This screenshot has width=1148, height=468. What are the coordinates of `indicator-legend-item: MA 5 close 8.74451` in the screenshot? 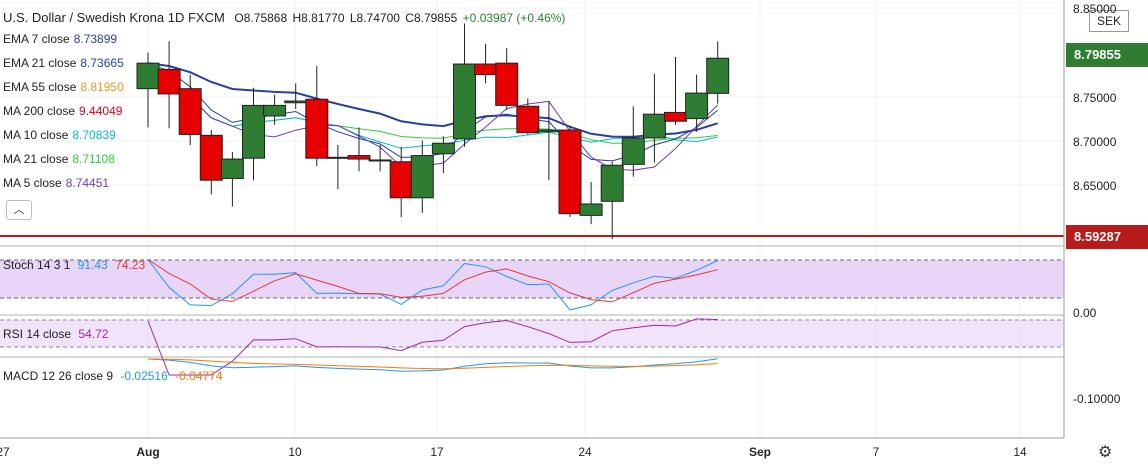 It's located at (56, 183).